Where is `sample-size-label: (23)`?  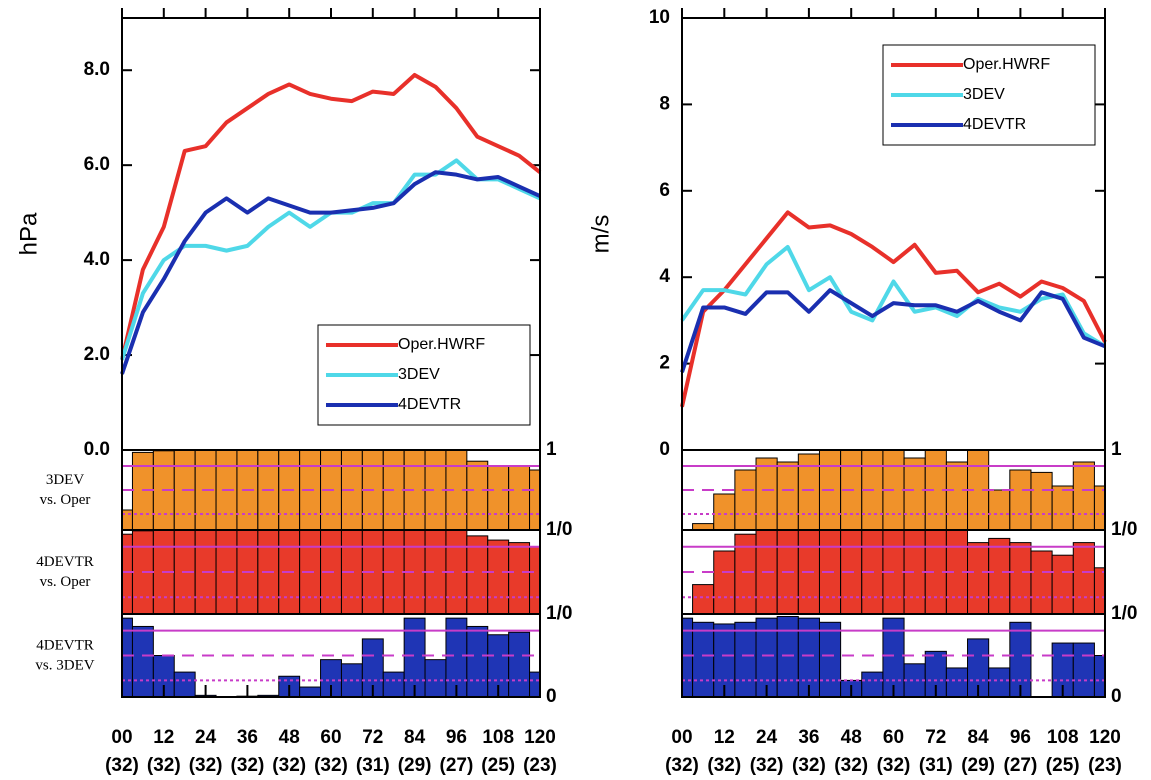
sample-size-label: (23) is located at coordinates (1105, 765).